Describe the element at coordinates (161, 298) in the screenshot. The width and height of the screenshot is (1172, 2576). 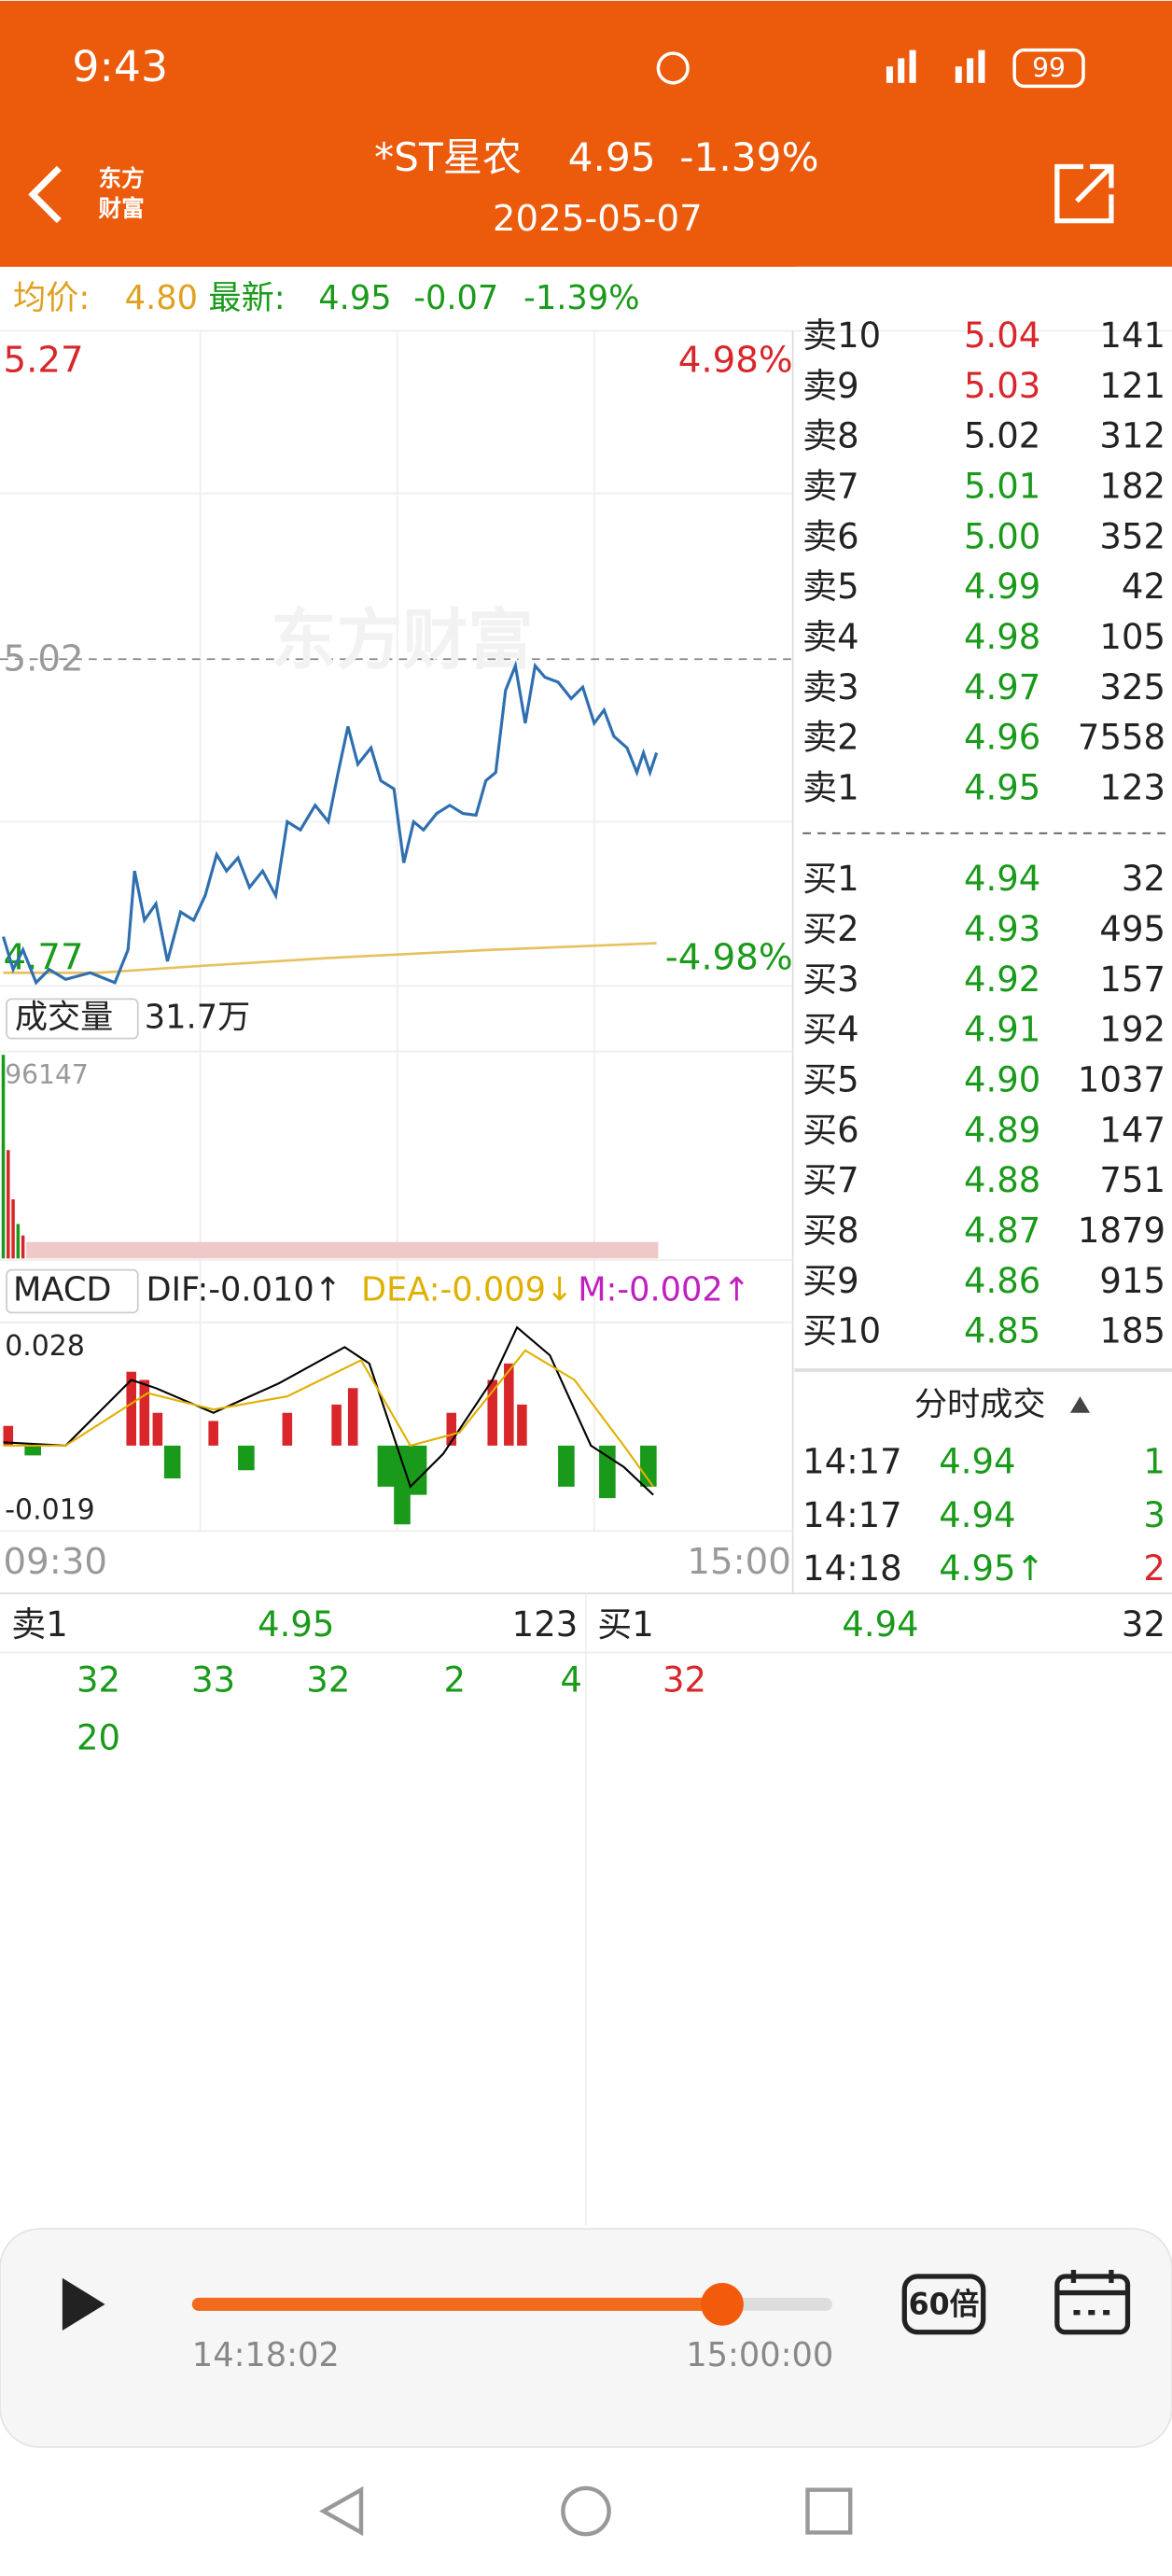
I see `avg-price: 4.80` at that location.